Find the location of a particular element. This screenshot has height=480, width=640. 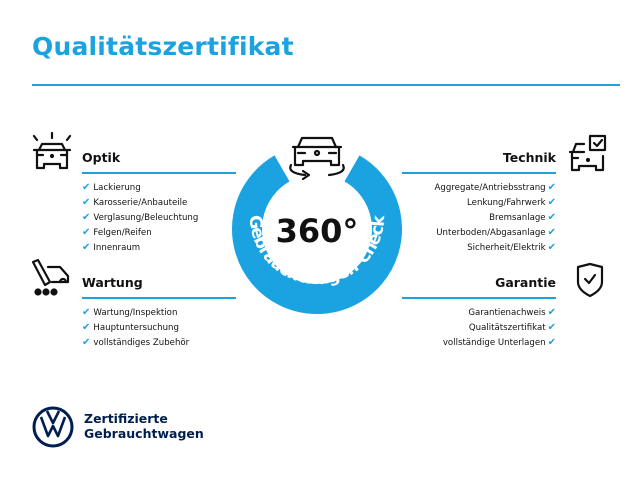

brand-line-2: Gebrauchtwagen is located at coordinates (144, 433).